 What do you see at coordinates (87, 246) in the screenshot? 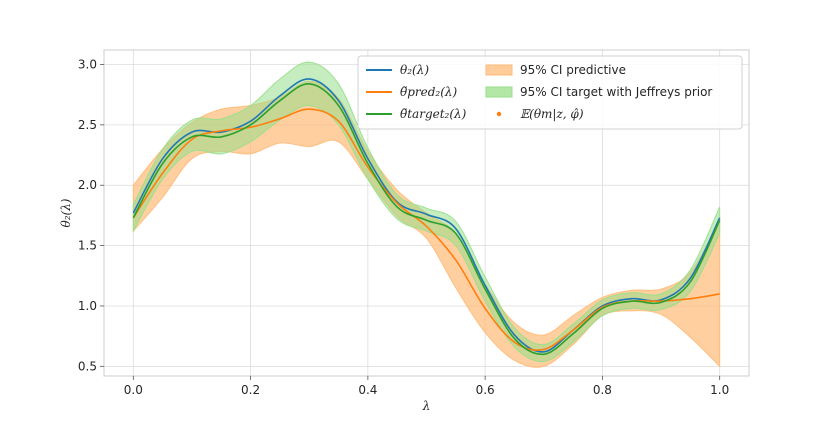
I see `y-tick-label-2: 1.5` at bounding box center [87, 246].